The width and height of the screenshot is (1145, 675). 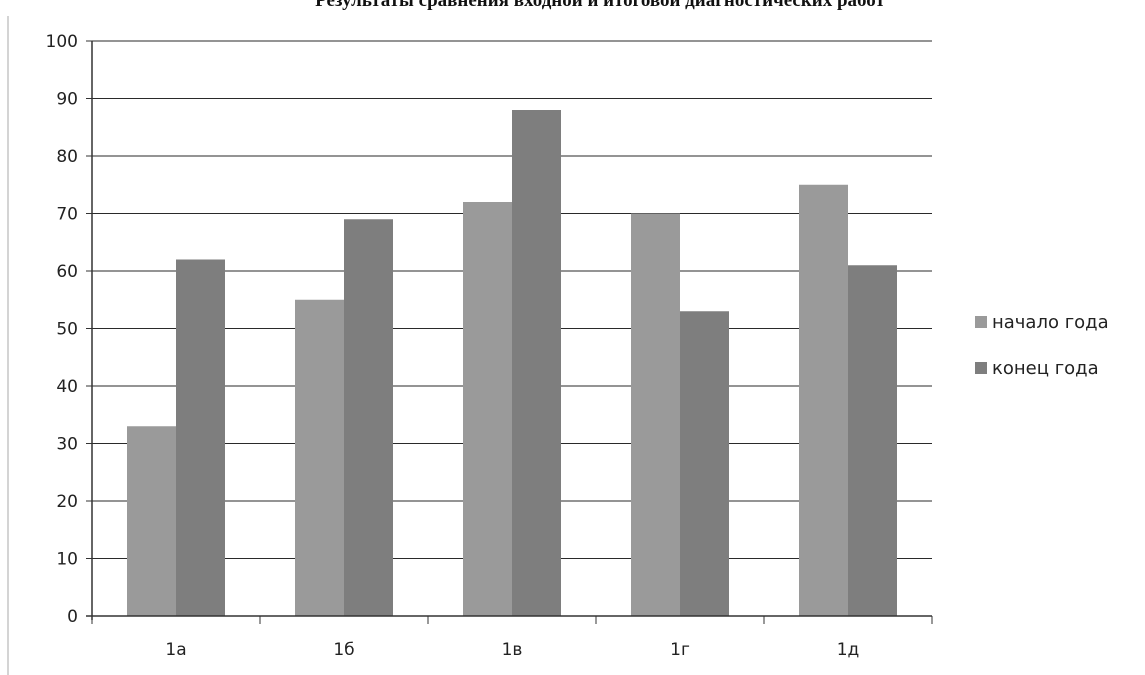 What do you see at coordinates (151, 521) in the screenshot?
I see `bar-1а-series-1` at bounding box center [151, 521].